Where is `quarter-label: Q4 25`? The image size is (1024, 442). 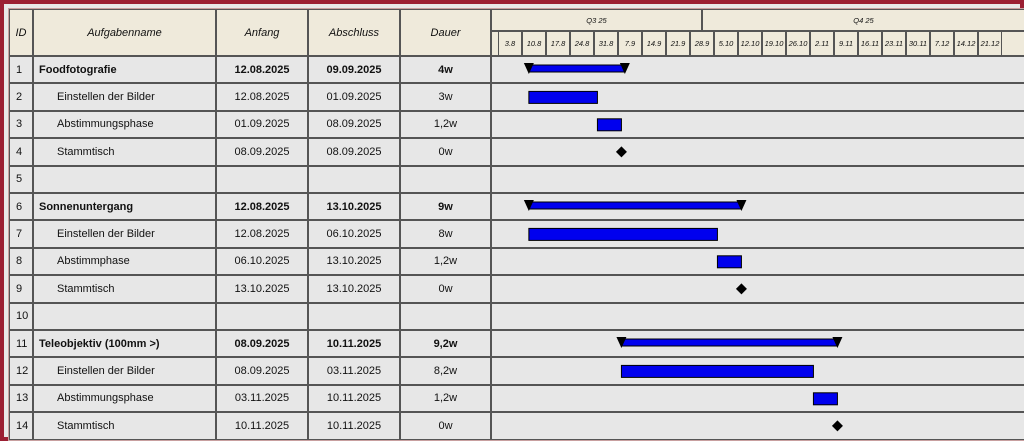
quarter-label: Q4 25 is located at coordinates (863, 20).